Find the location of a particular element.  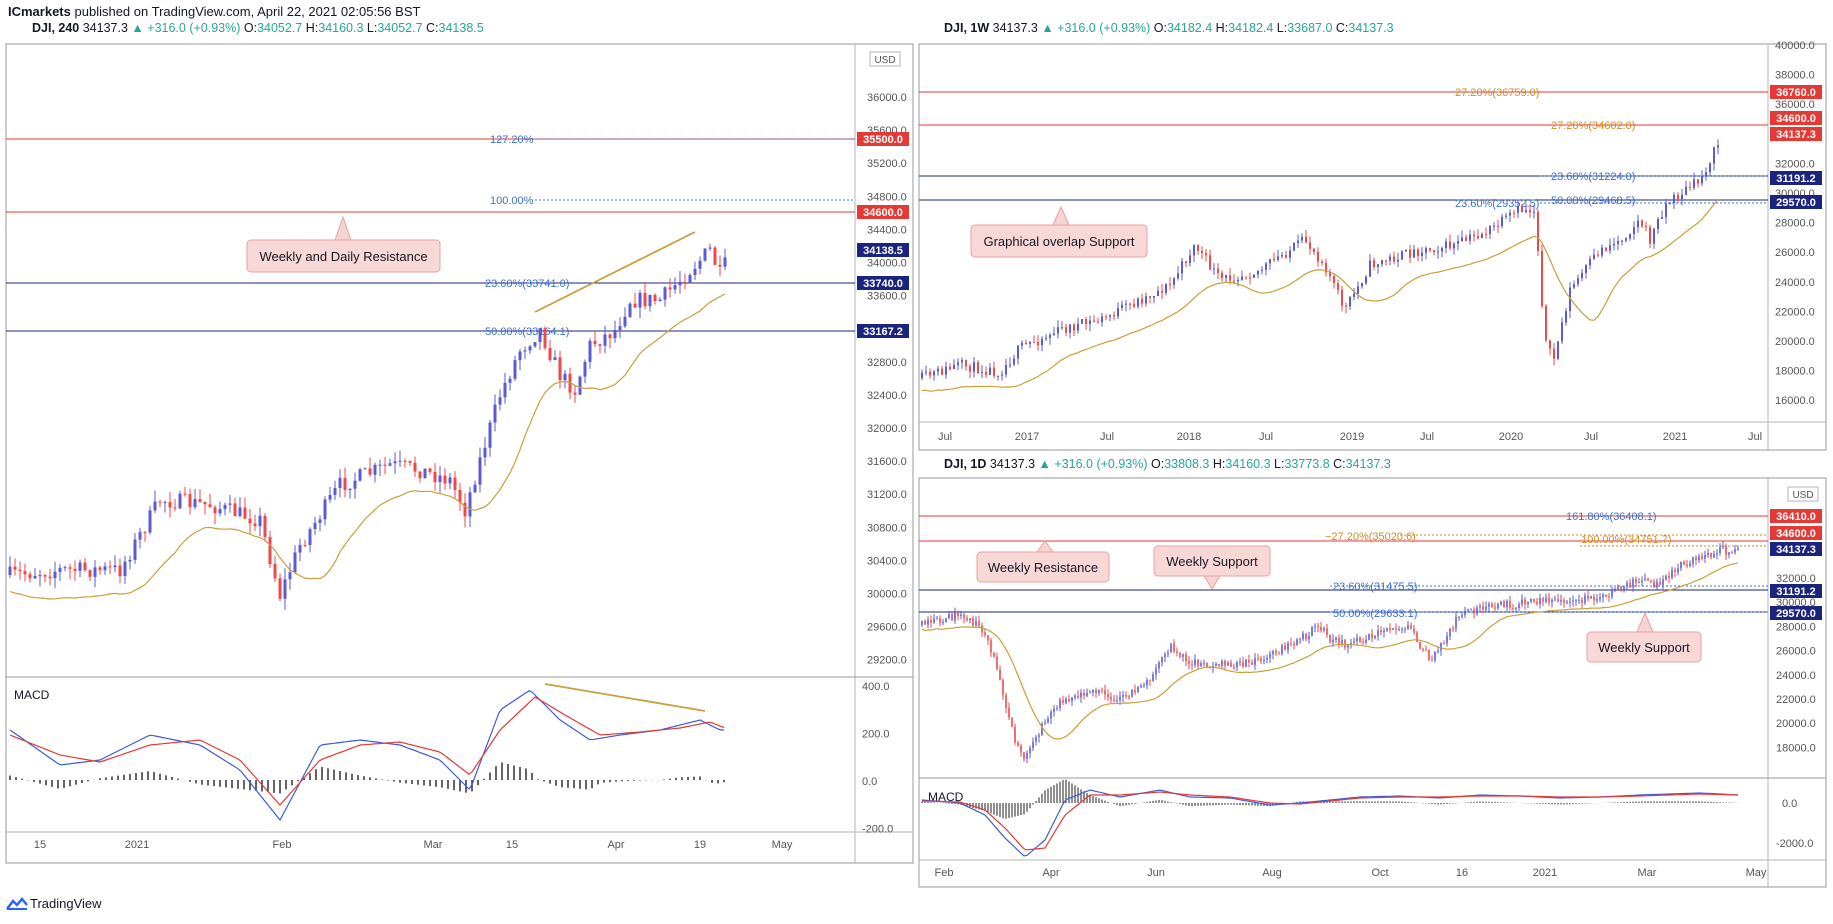

p1d-y-tick: 20000.0 is located at coordinates (1796, 724).